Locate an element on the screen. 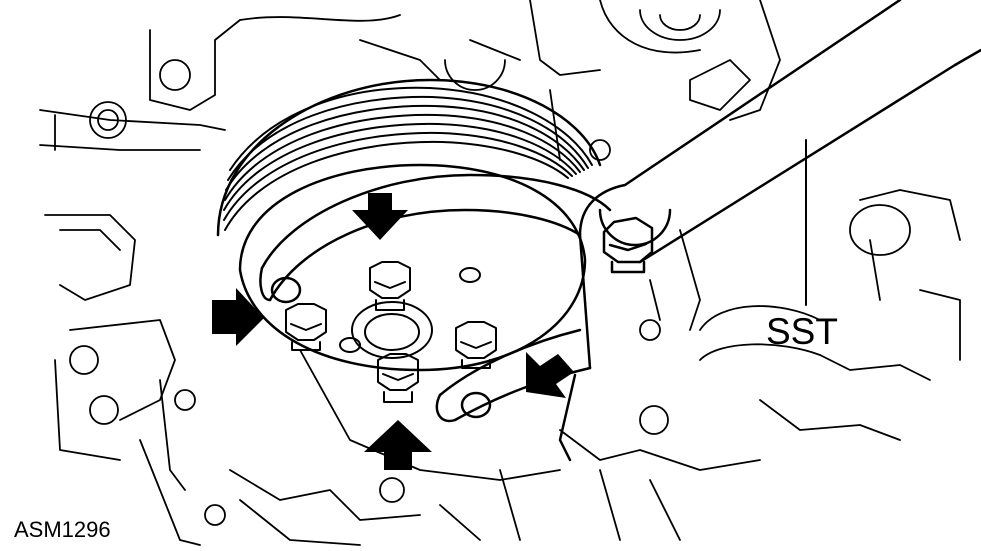  sst-callout-label: SST is located at coordinates (802, 331).